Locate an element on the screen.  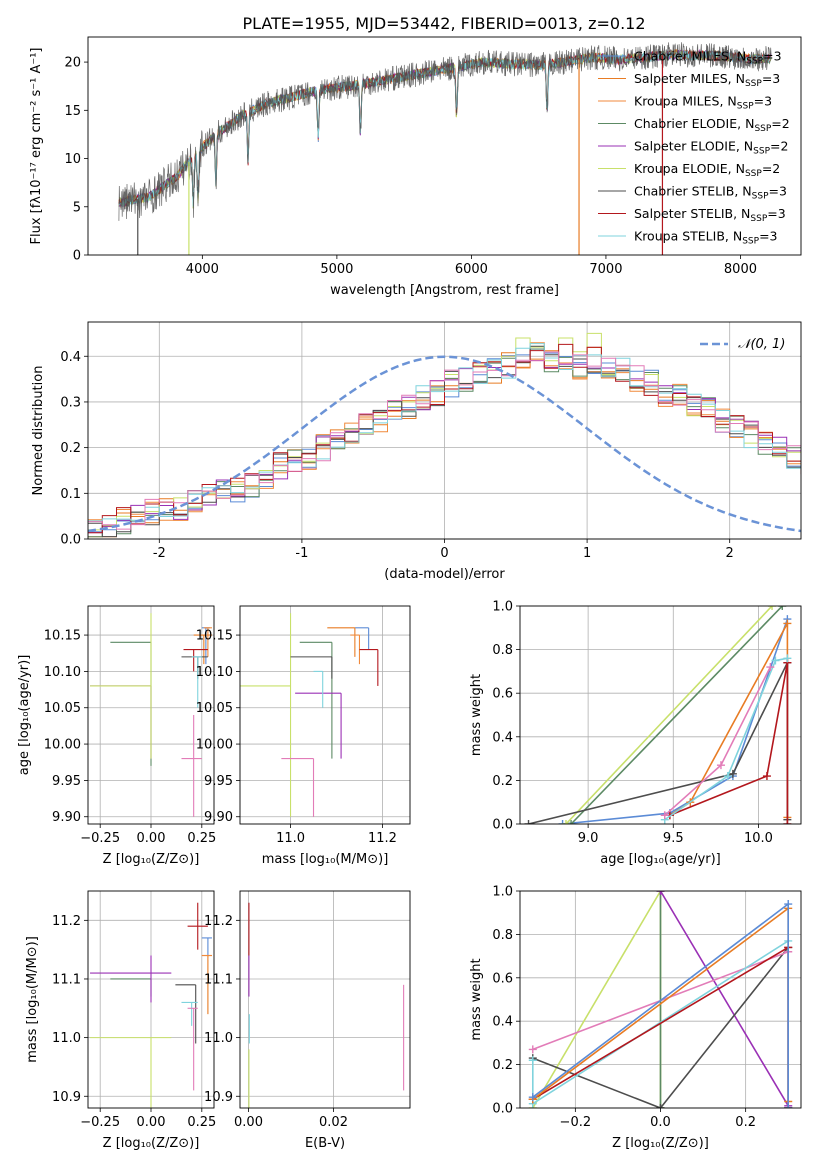
x-axis-label: E(B-V) is located at coordinates (325, 1143).